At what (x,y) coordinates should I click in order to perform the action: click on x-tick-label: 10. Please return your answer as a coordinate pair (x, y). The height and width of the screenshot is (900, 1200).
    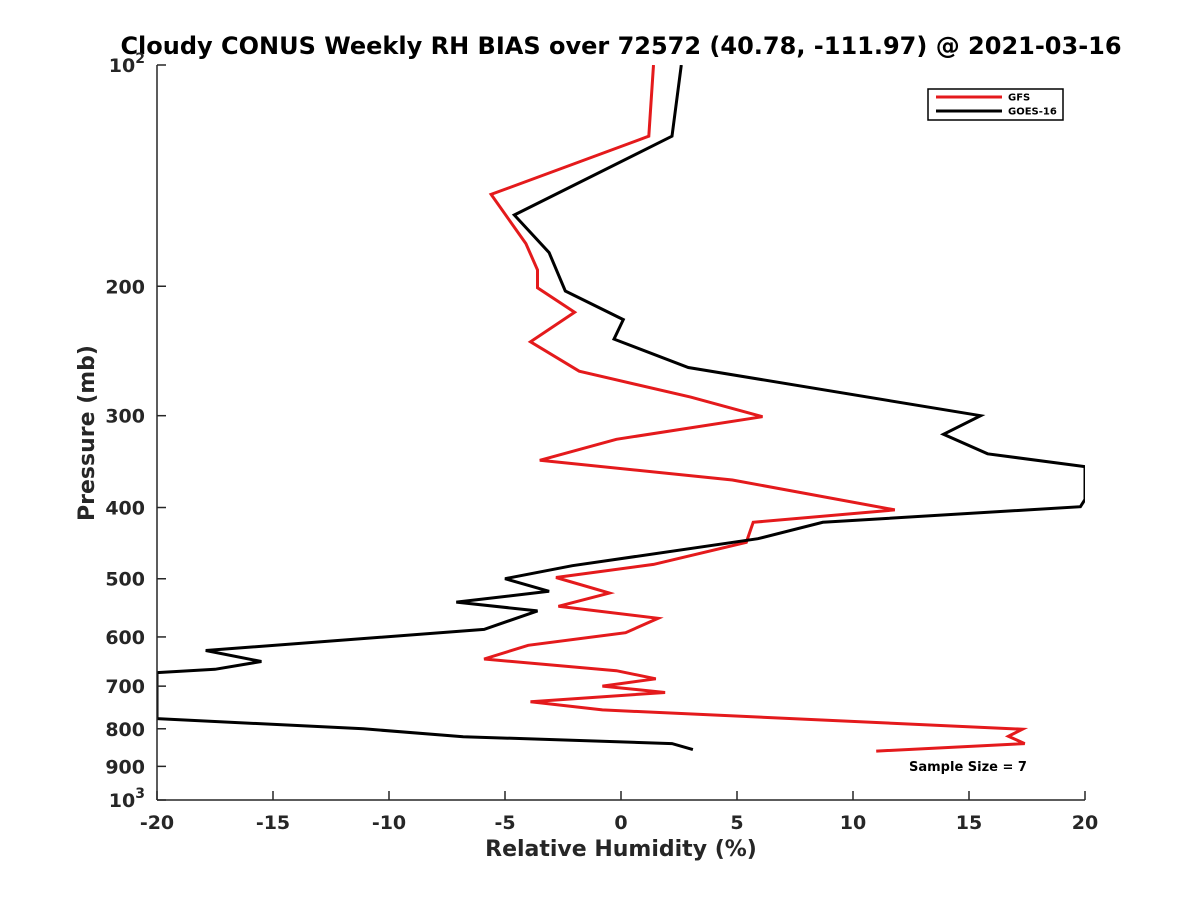
    Looking at the image, I should click on (853, 823).